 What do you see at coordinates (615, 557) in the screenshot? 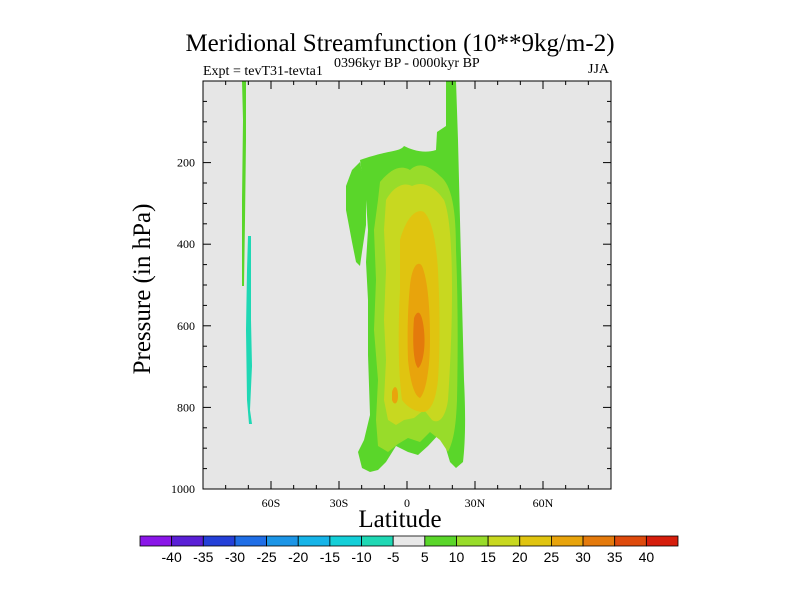
I see `colorbar-label: 35` at bounding box center [615, 557].